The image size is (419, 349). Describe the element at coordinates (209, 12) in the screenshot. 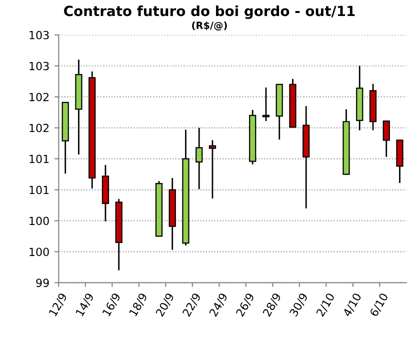

I see `chart-title: Contrato futuro do boi gordo - out/11` at that location.